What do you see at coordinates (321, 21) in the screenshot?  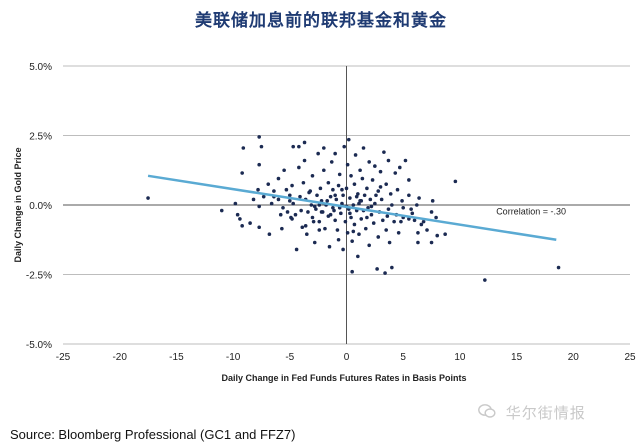 I see `chart-title: 美联储加息前的联邦基金和黄金` at bounding box center [321, 21].